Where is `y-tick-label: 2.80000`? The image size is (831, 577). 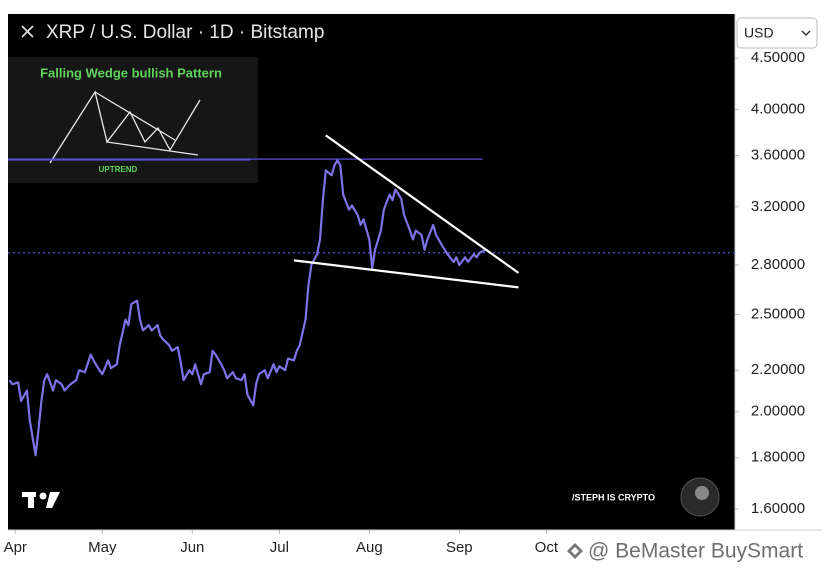 y-tick-label: 2.80000 is located at coordinates (778, 264).